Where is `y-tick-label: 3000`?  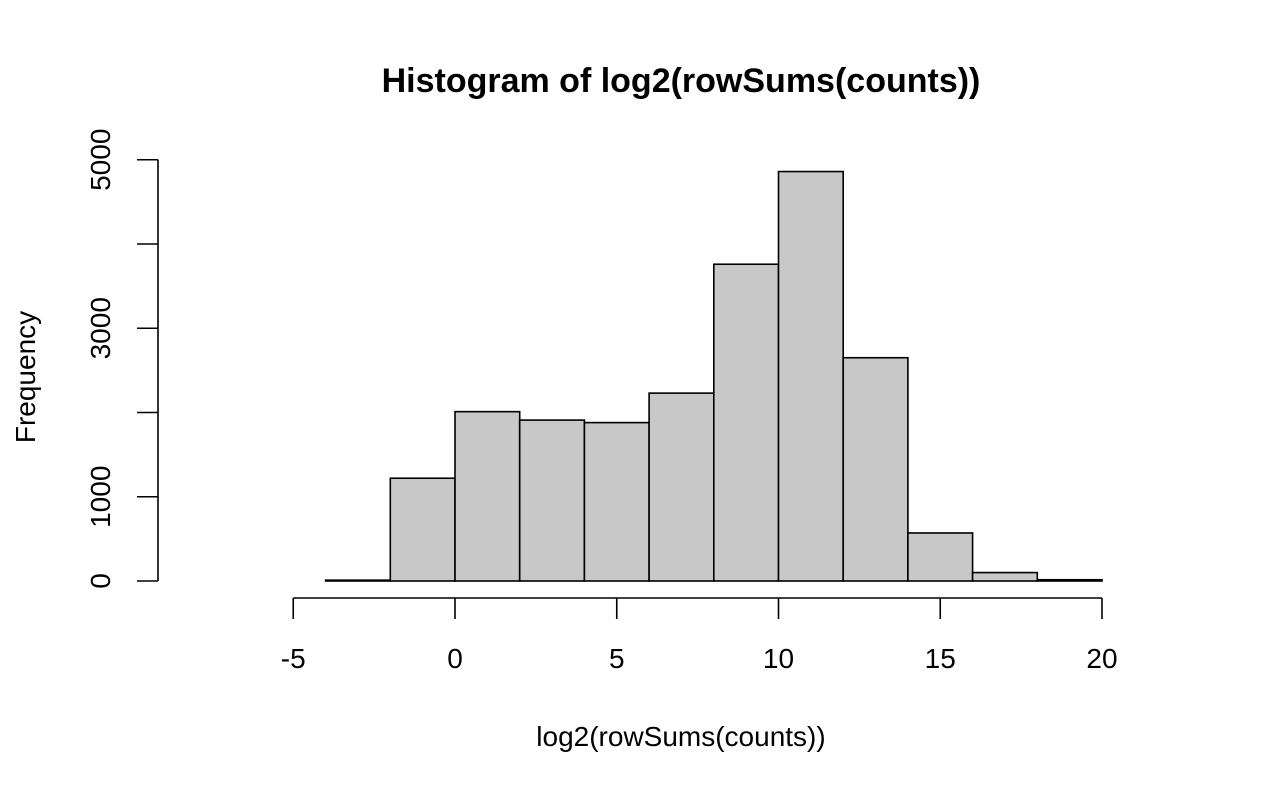 y-tick-label: 3000 is located at coordinates (100, 328).